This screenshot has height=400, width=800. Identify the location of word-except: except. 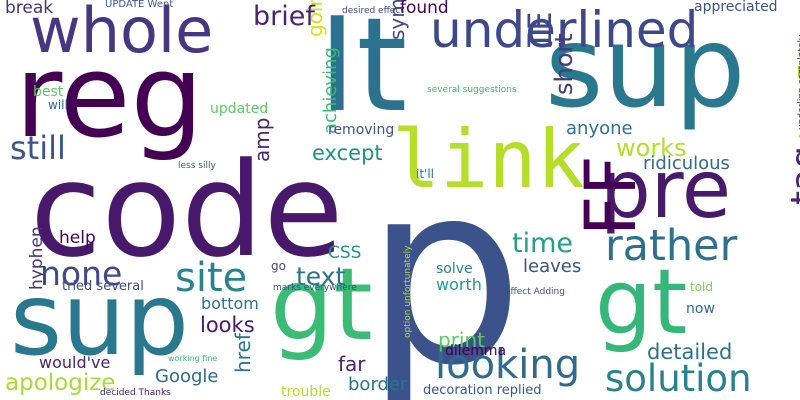
(347, 153).